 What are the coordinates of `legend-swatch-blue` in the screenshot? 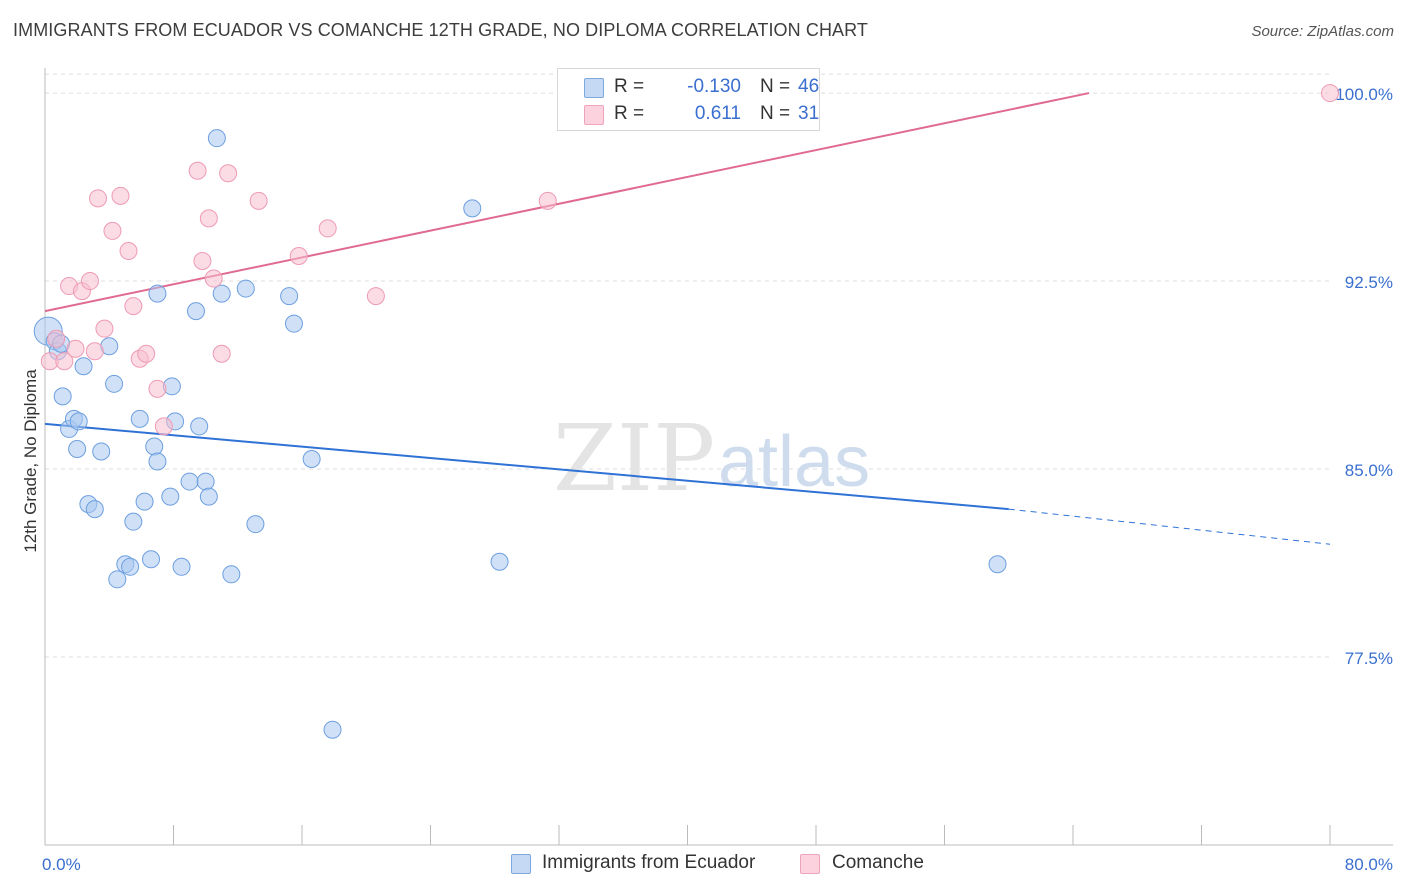 It's located at (594, 88).